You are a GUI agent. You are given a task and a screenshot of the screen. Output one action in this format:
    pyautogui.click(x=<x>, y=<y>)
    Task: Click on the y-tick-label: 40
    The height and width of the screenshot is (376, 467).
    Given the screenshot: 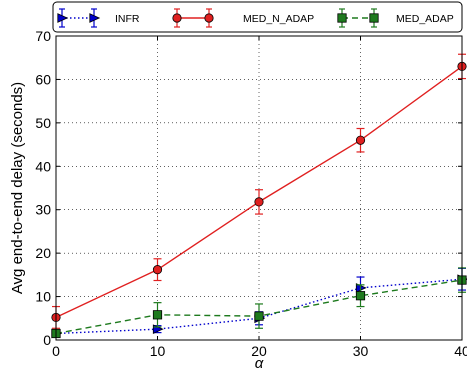 What is the action you would take?
    pyautogui.click(x=43, y=166)
    